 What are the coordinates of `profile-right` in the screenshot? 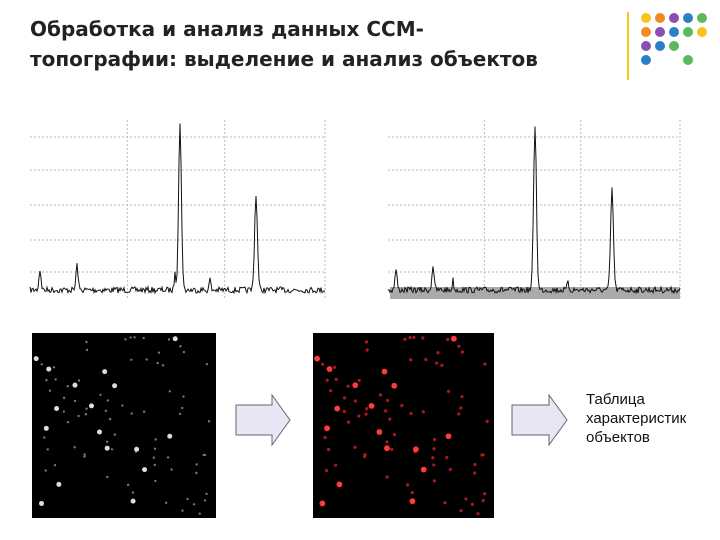 It's located at (534, 210).